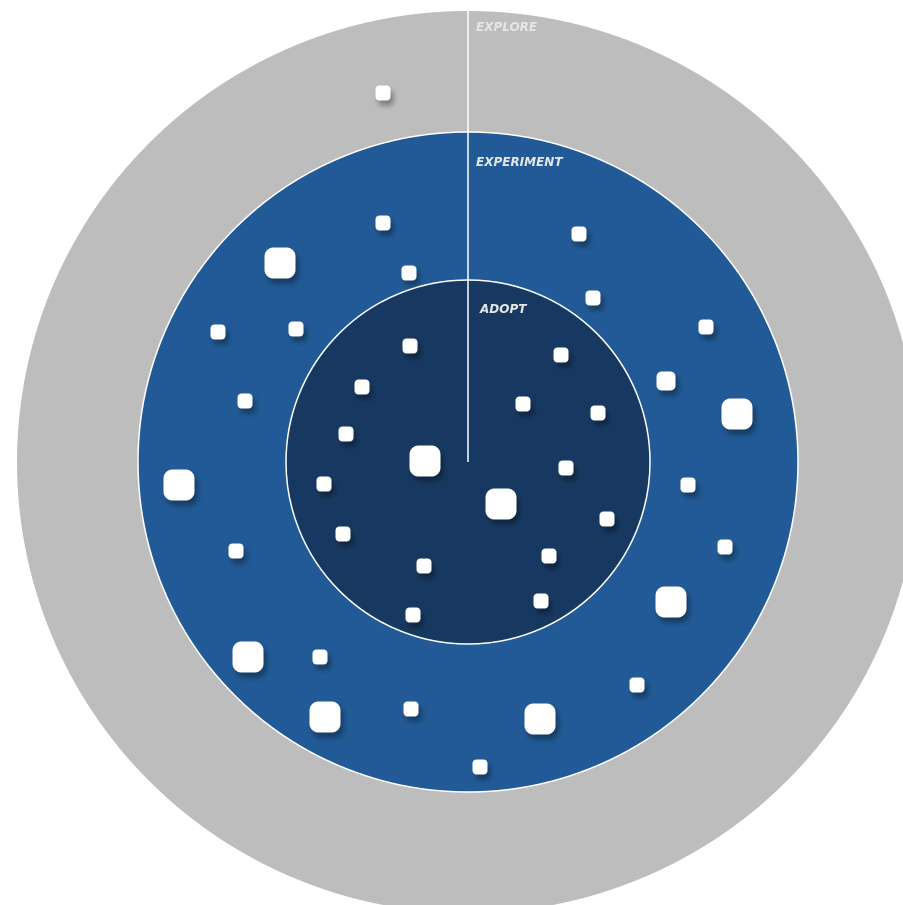 This screenshot has height=905, width=903. Describe the element at coordinates (519, 162) in the screenshot. I see `ring-label-experiment: EXPERIMENT` at that location.